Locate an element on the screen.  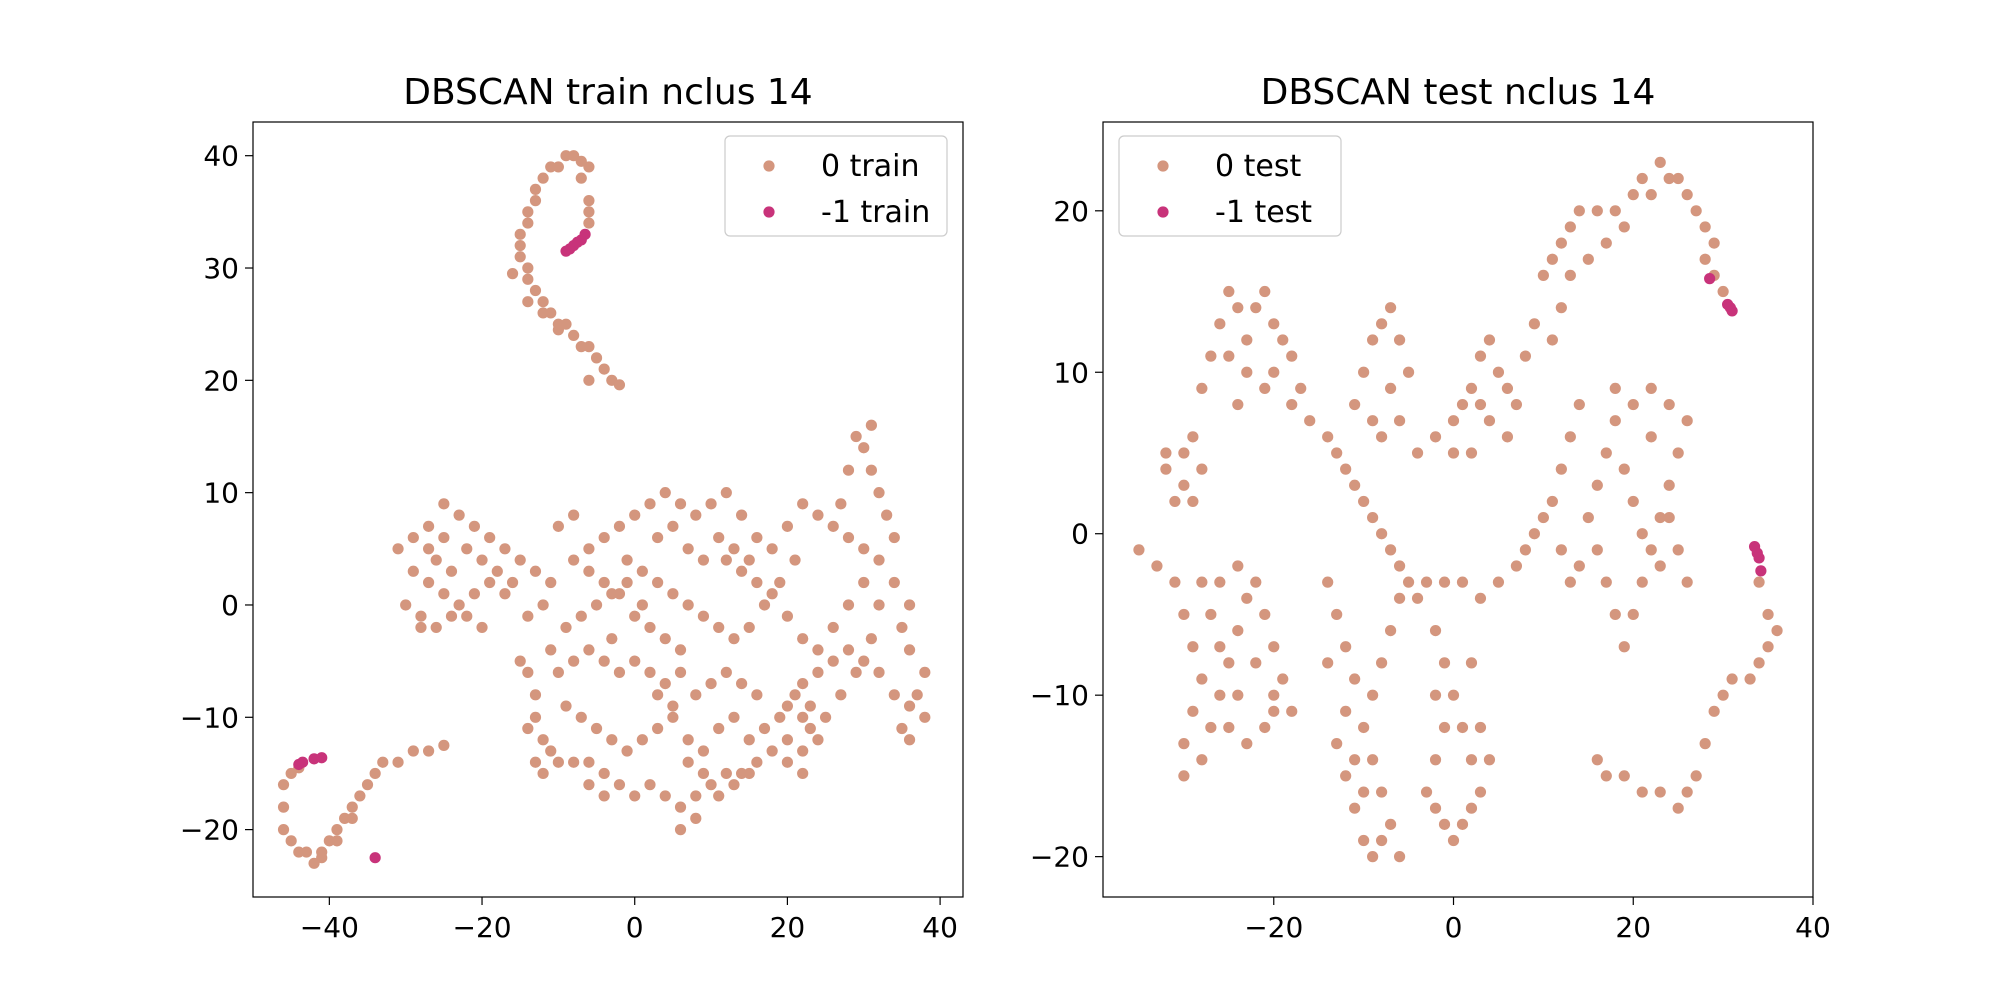
y-tick-label: 0 is located at coordinates (230, 605).